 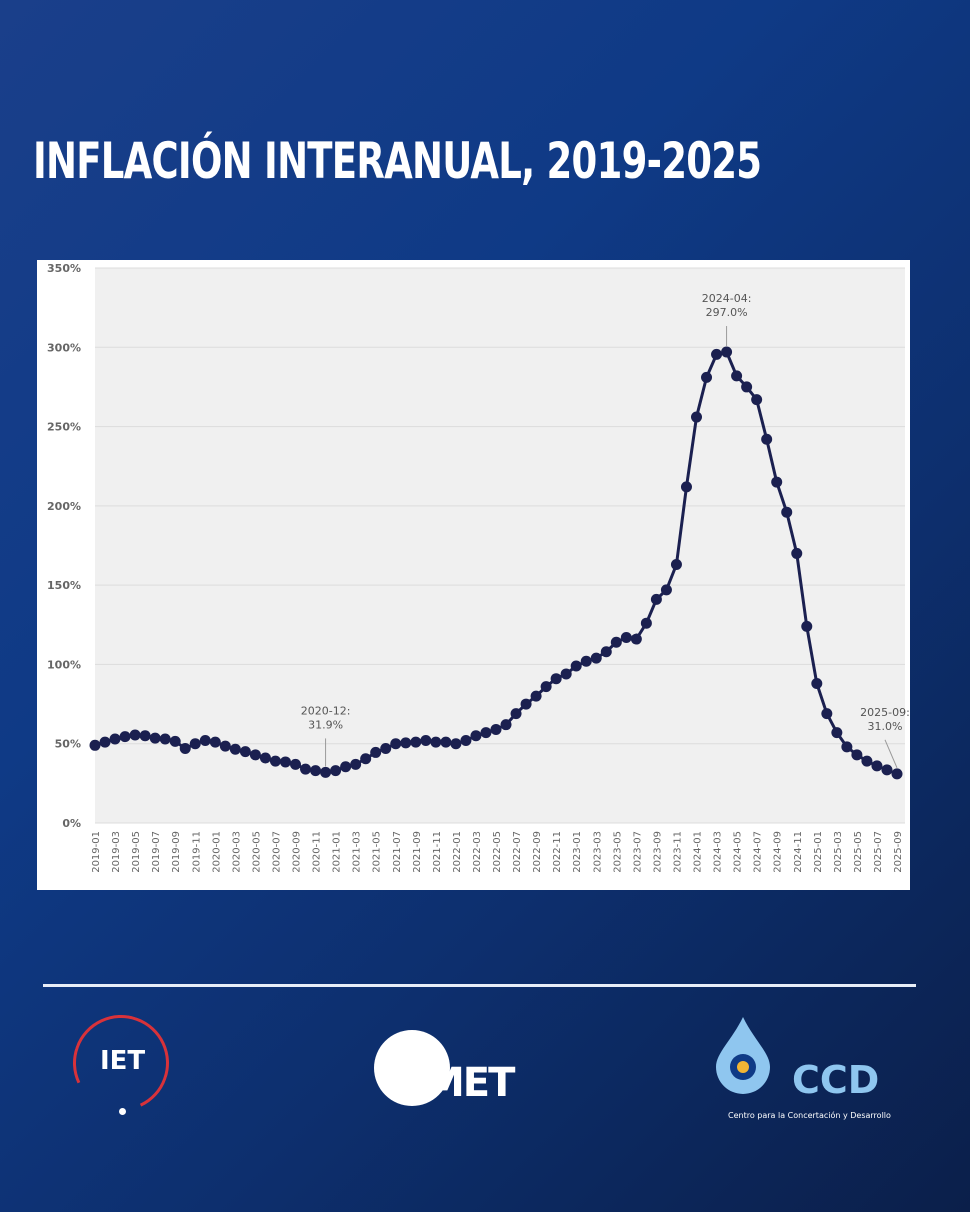 What do you see at coordinates (397, 161) in the screenshot?
I see `chart-title: INFLACIÓN INTERANUAL, 2019-2025` at bounding box center [397, 161].